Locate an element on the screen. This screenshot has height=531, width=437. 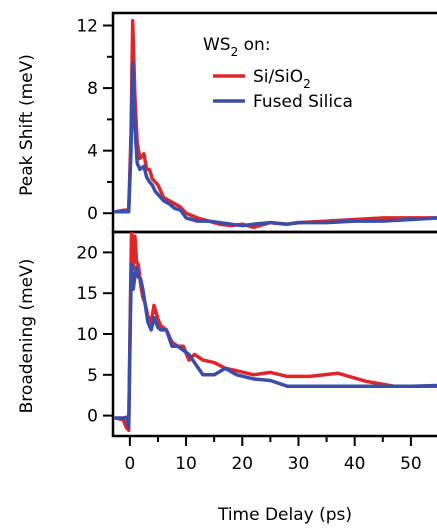
broadening-y-tick-label: 0 is located at coordinates (92, 417).